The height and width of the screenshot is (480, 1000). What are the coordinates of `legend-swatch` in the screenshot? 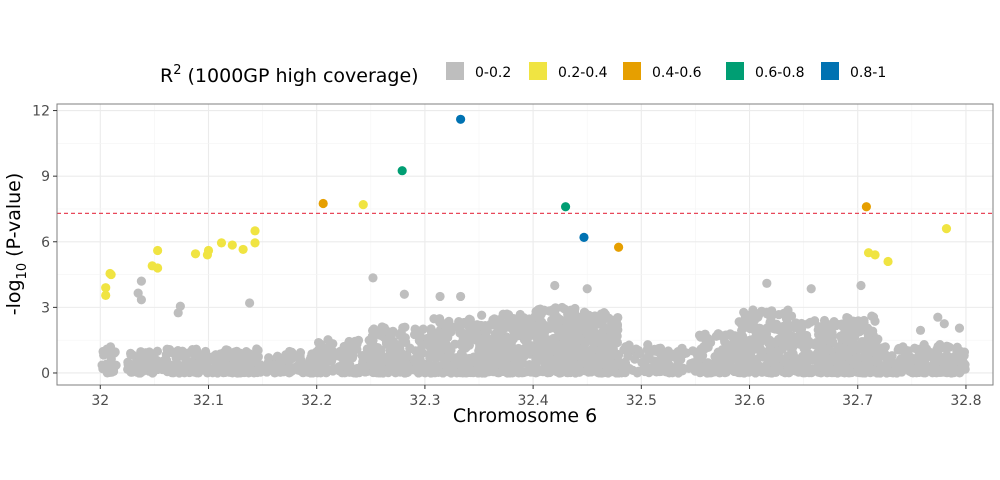 It's located at (735, 71).